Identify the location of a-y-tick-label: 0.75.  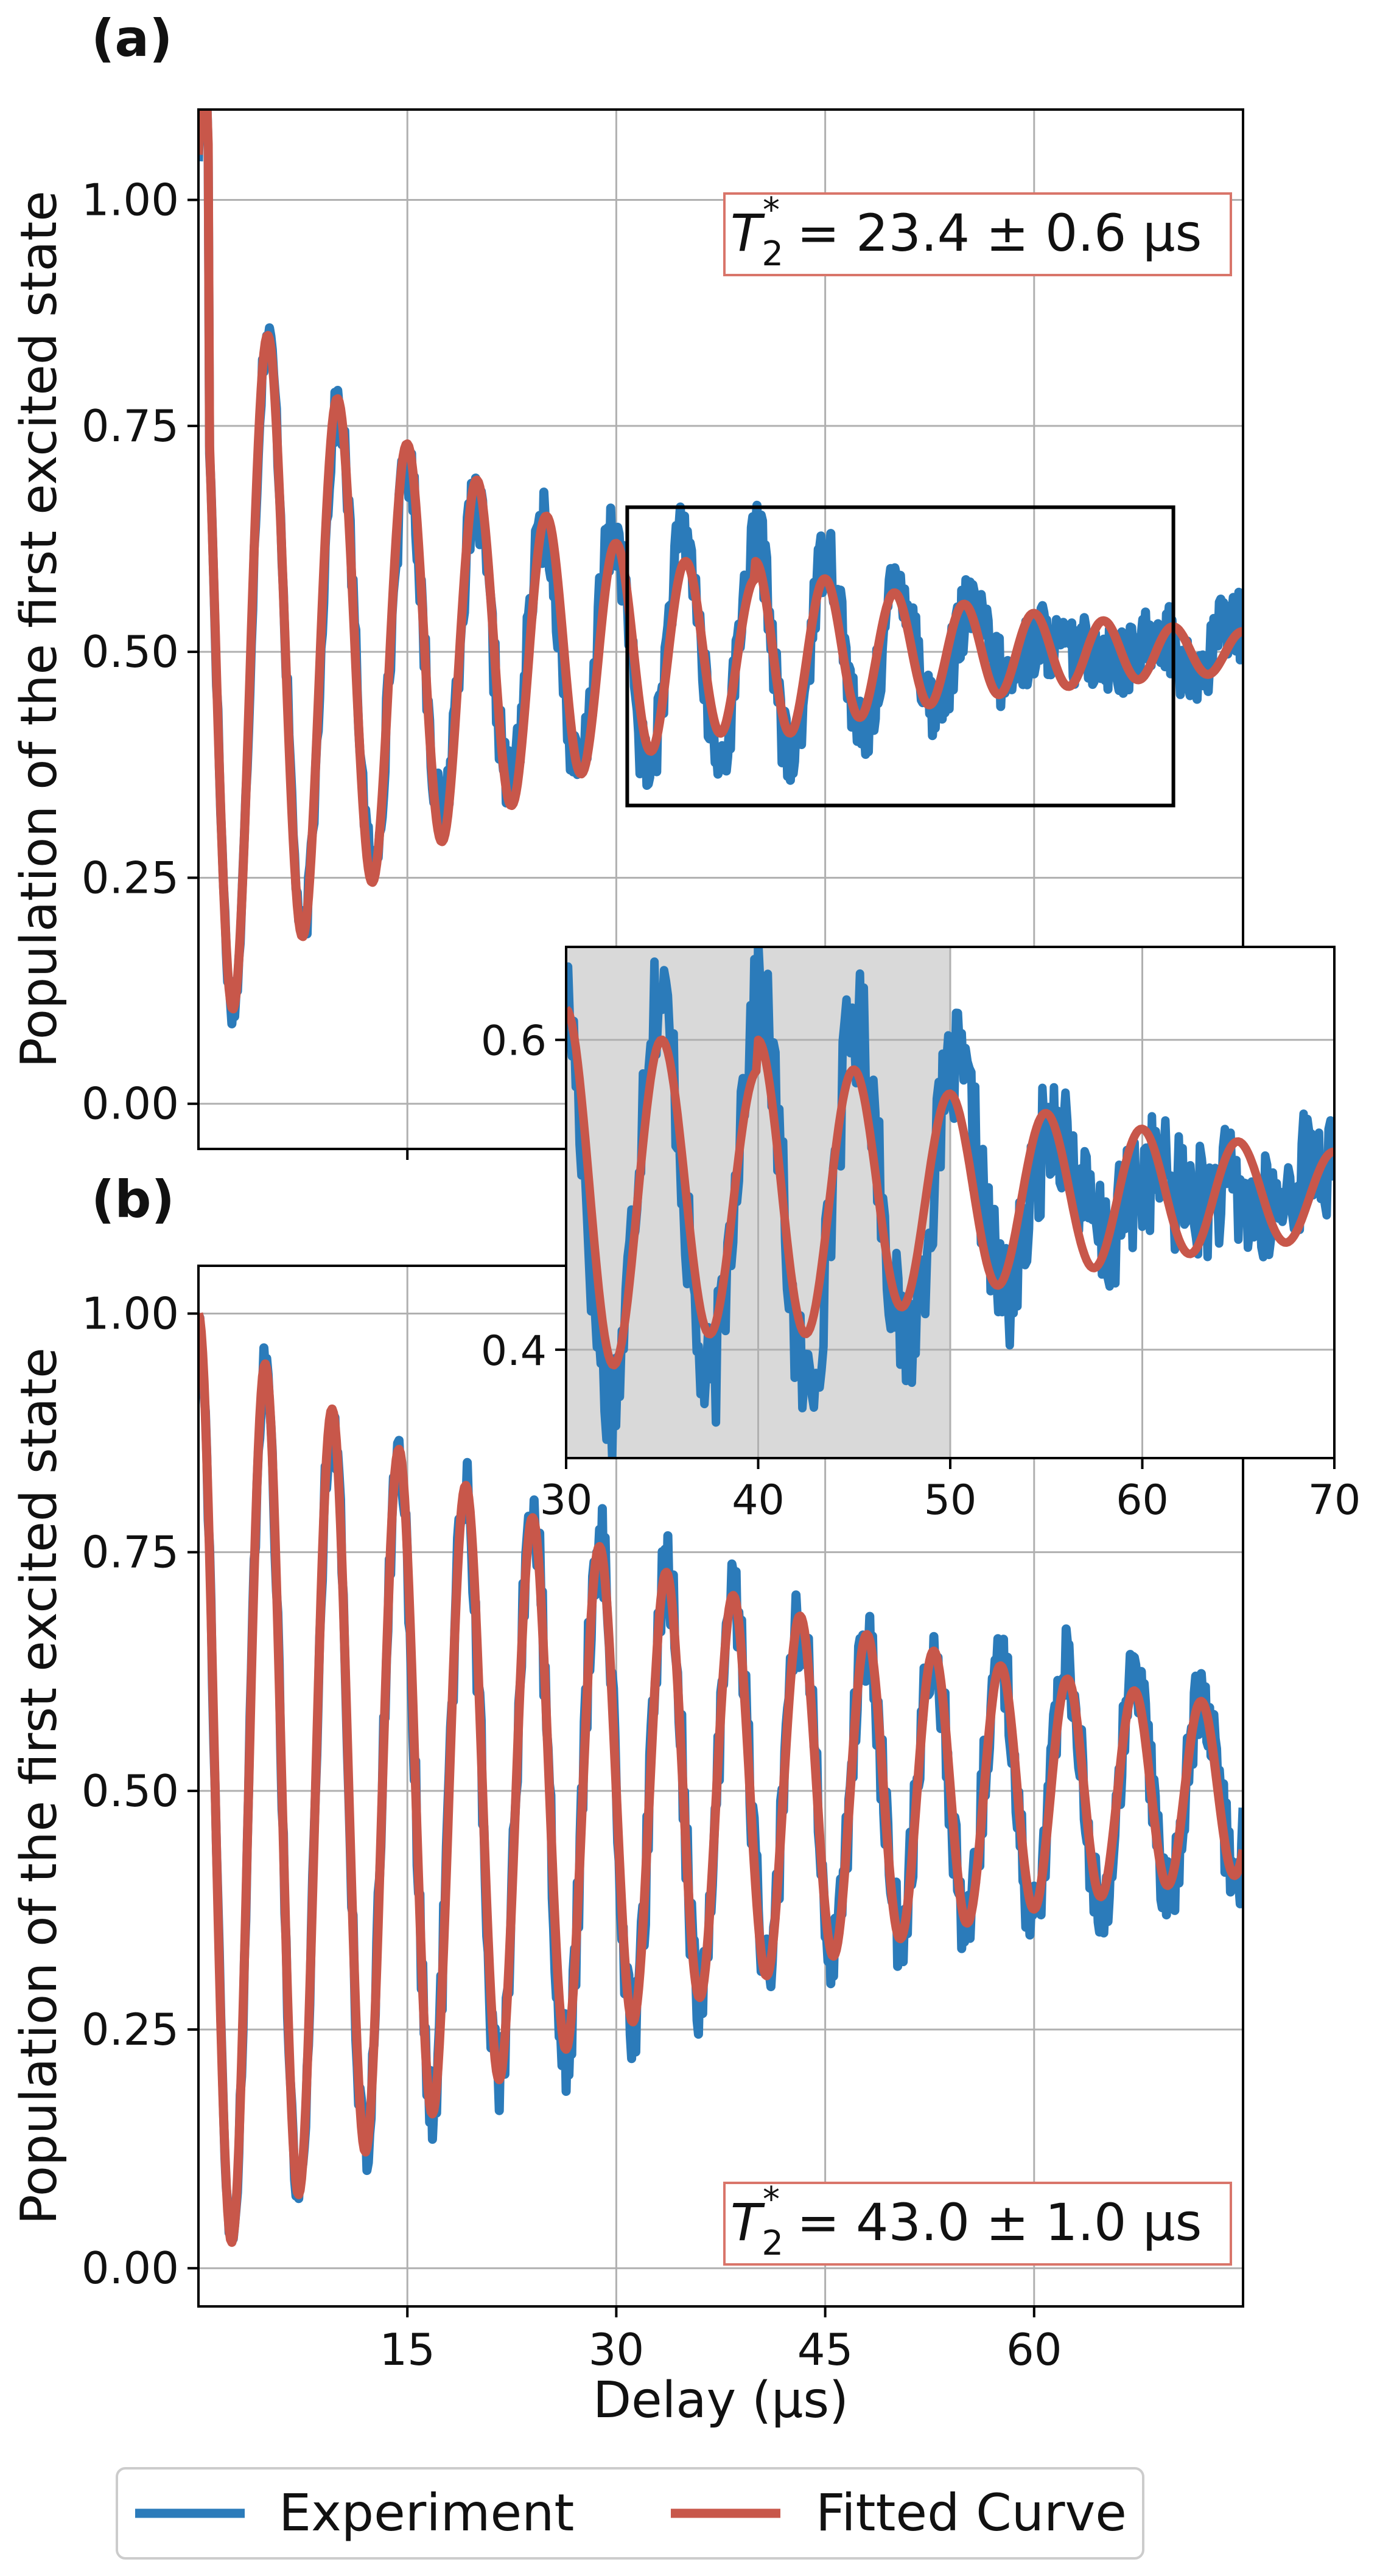
(130, 426).